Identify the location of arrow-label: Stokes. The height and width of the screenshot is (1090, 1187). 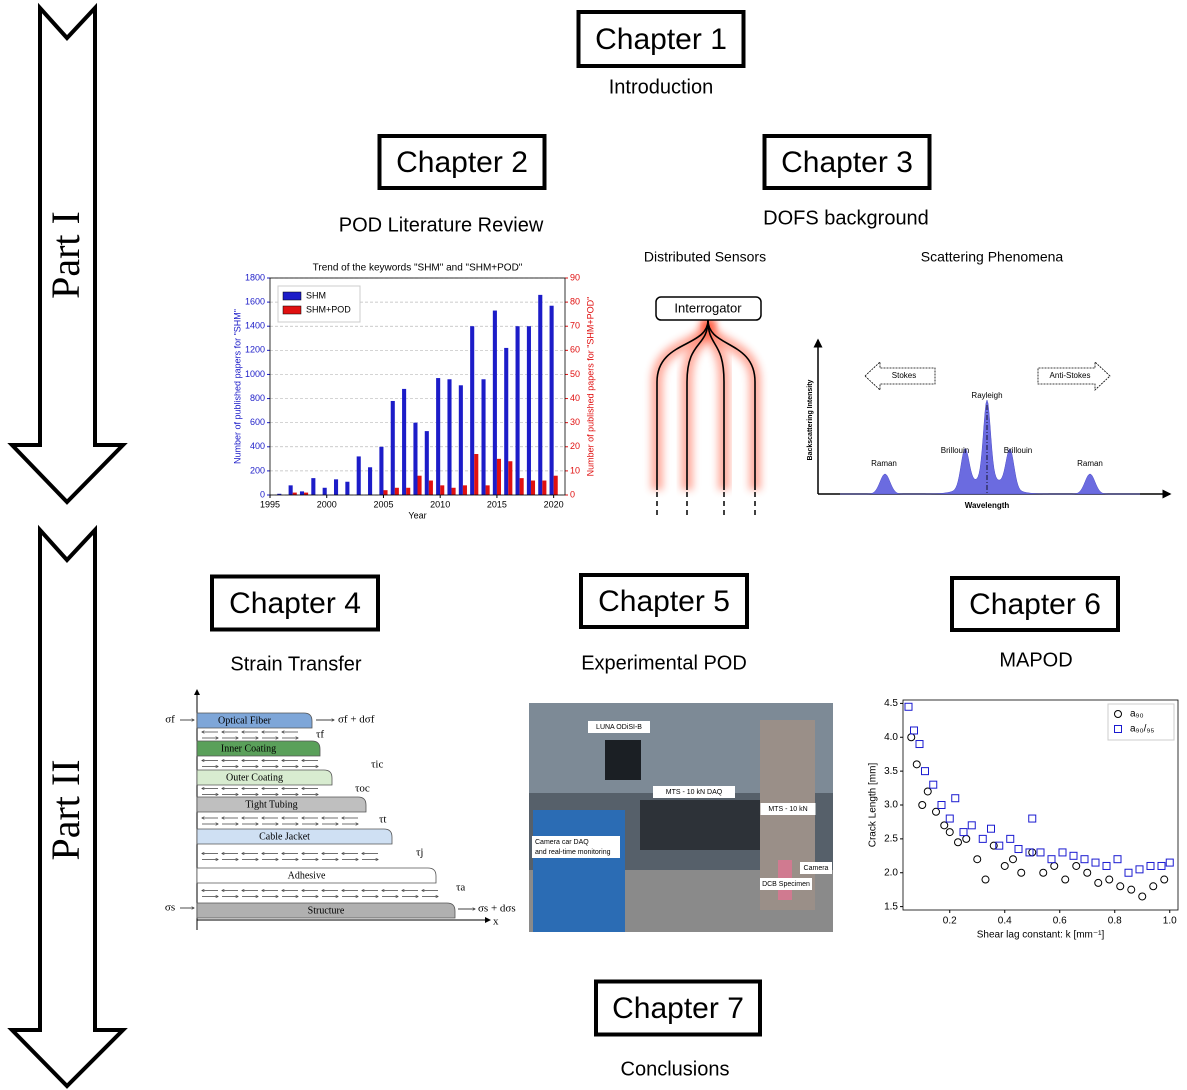
(904, 375).